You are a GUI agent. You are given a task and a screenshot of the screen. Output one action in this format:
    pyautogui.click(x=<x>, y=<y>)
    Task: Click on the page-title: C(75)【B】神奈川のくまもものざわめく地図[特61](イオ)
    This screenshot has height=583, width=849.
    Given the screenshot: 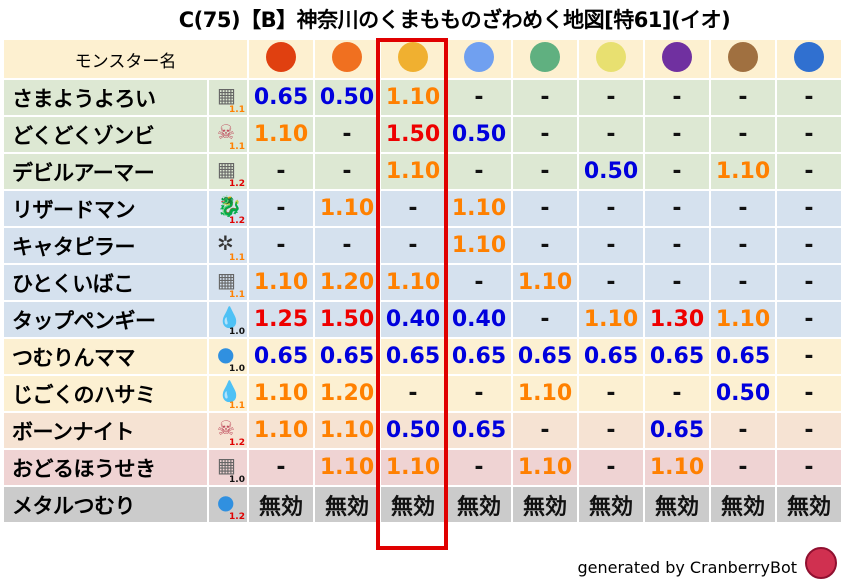 What is the action you would take?
    pyautogui.click(x=454, y=20)
    